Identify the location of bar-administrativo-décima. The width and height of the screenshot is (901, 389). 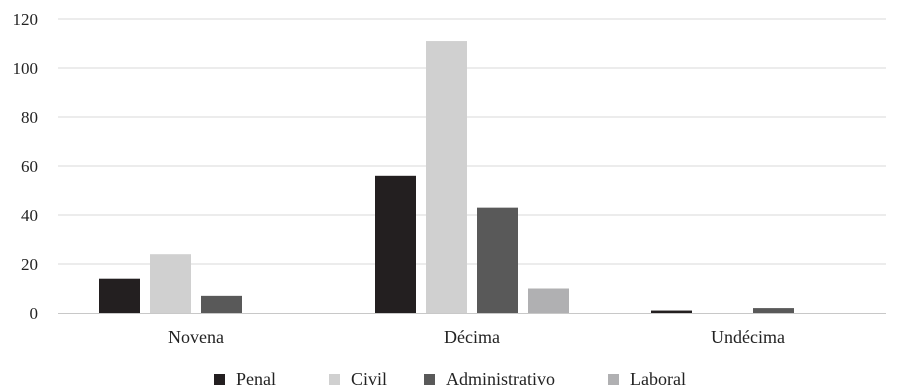
(497, 260).